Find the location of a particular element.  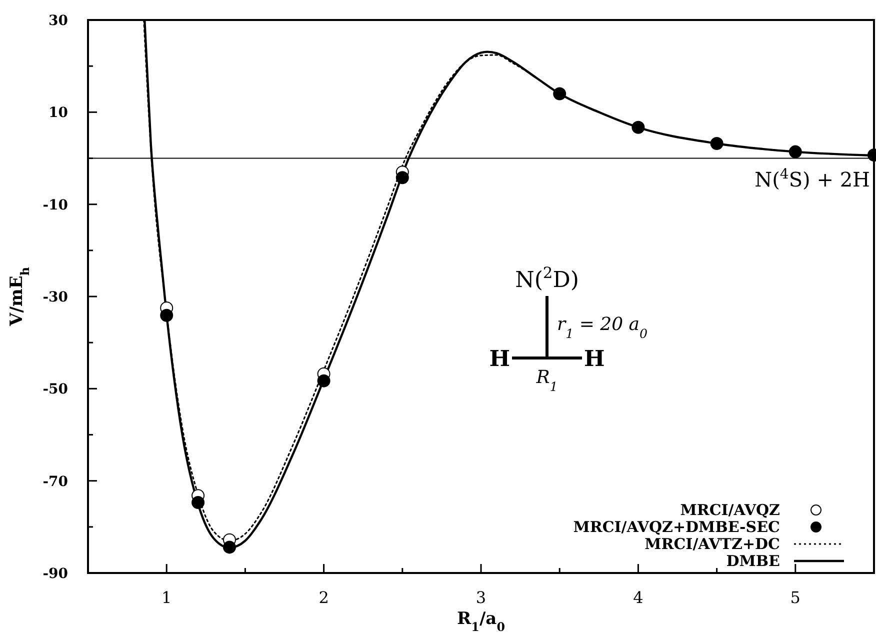

x-tick-label: 4 is located at coordinates (638, 597).